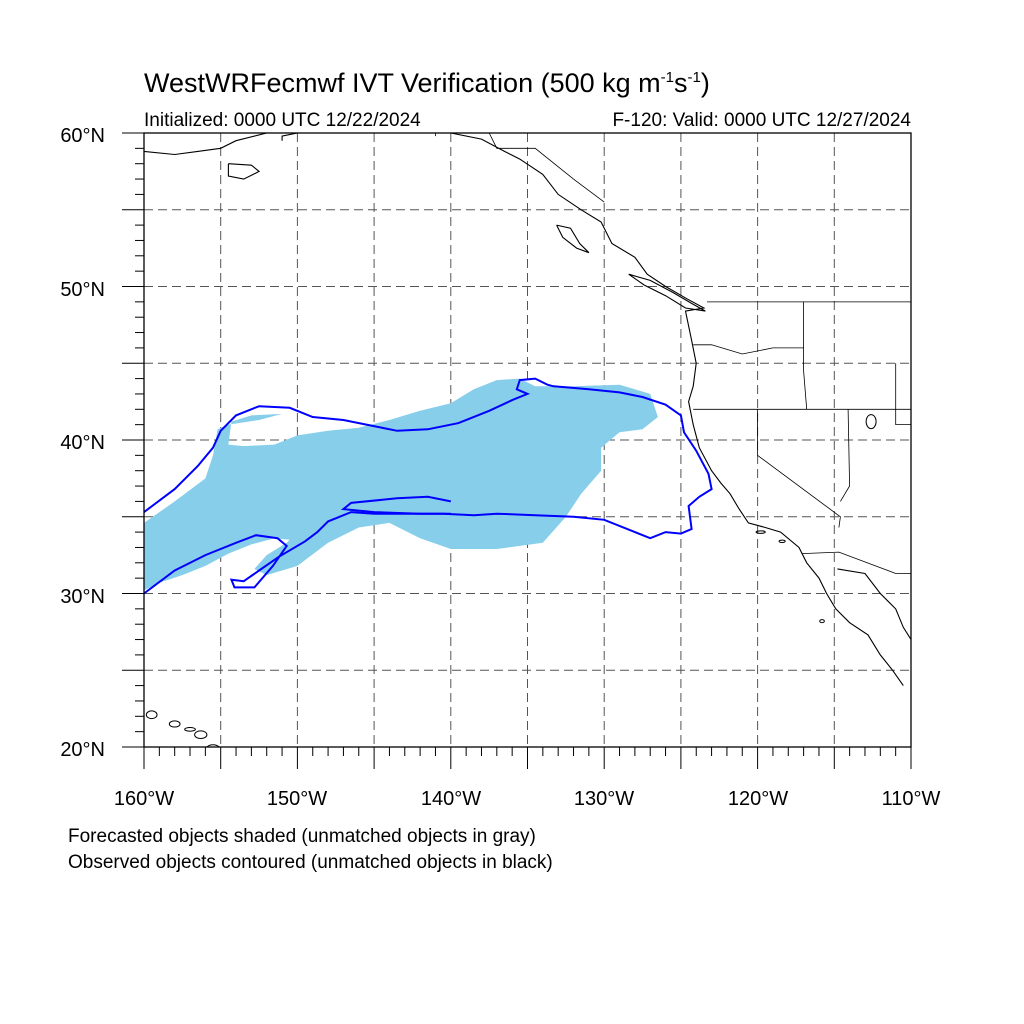 Image resolution: width=1024 pixels, height=1024 pixels. Describe the element at coordinates (82, 290) in the screenshot. I see `lat-label-50: 50°N` at that location.